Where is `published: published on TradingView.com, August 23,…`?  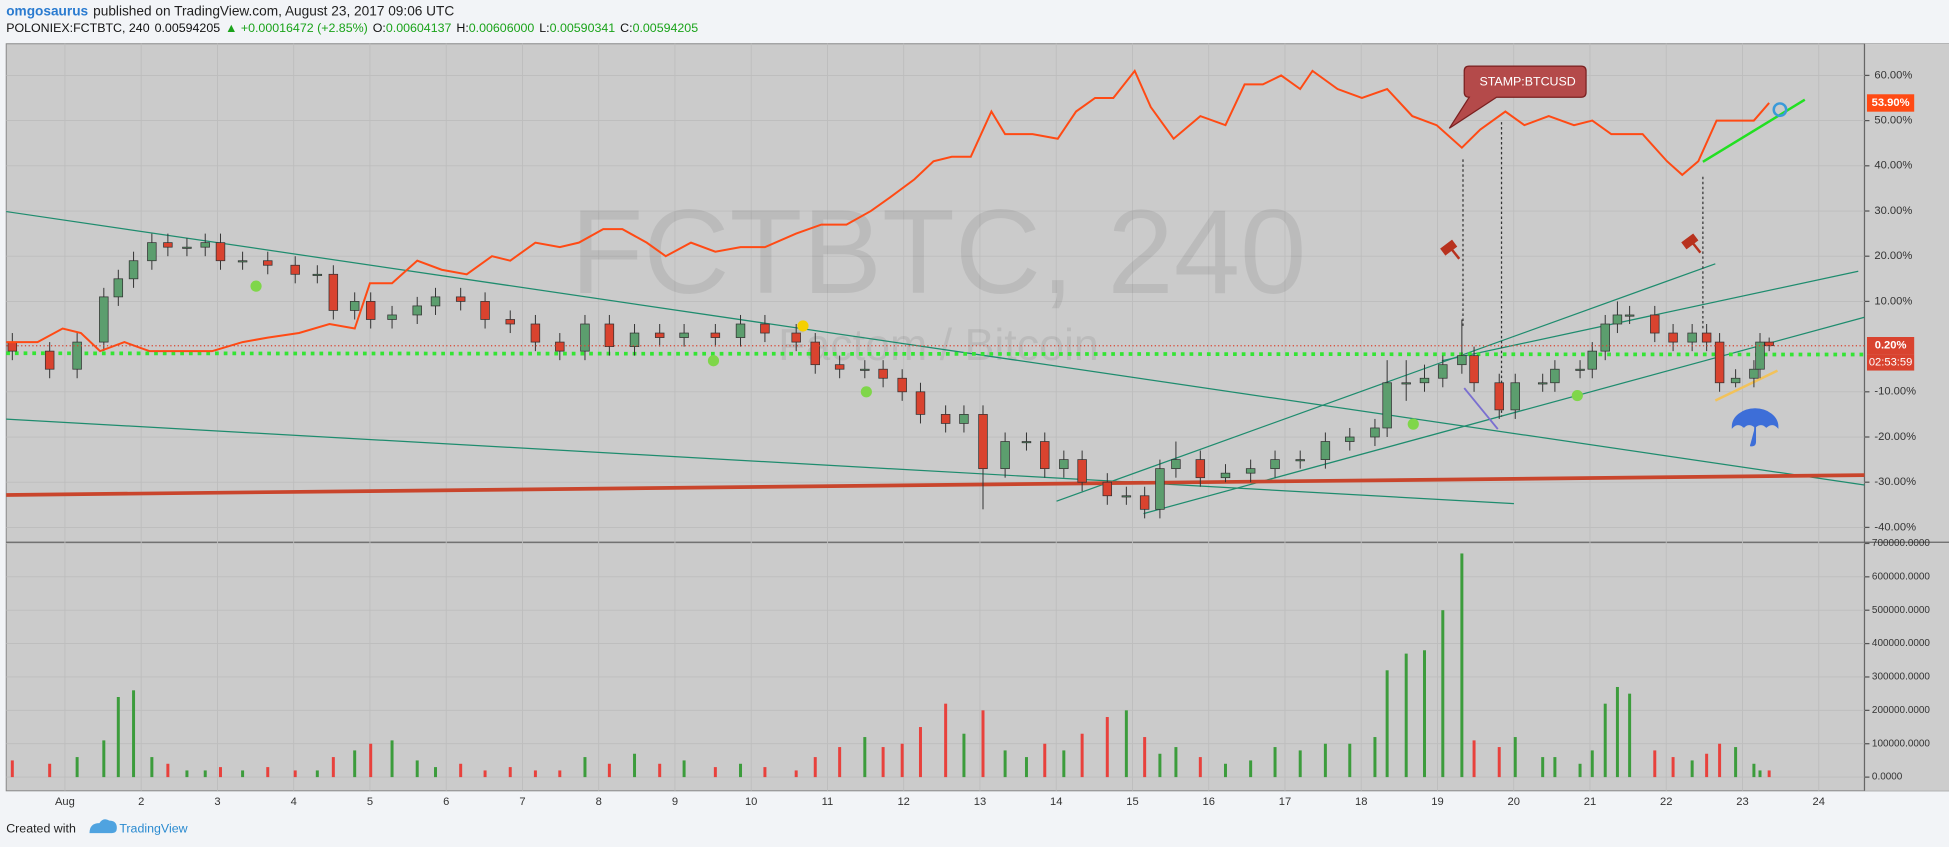 published: published on TradingView.com, August 23,… is located at coordinates (273, 10).